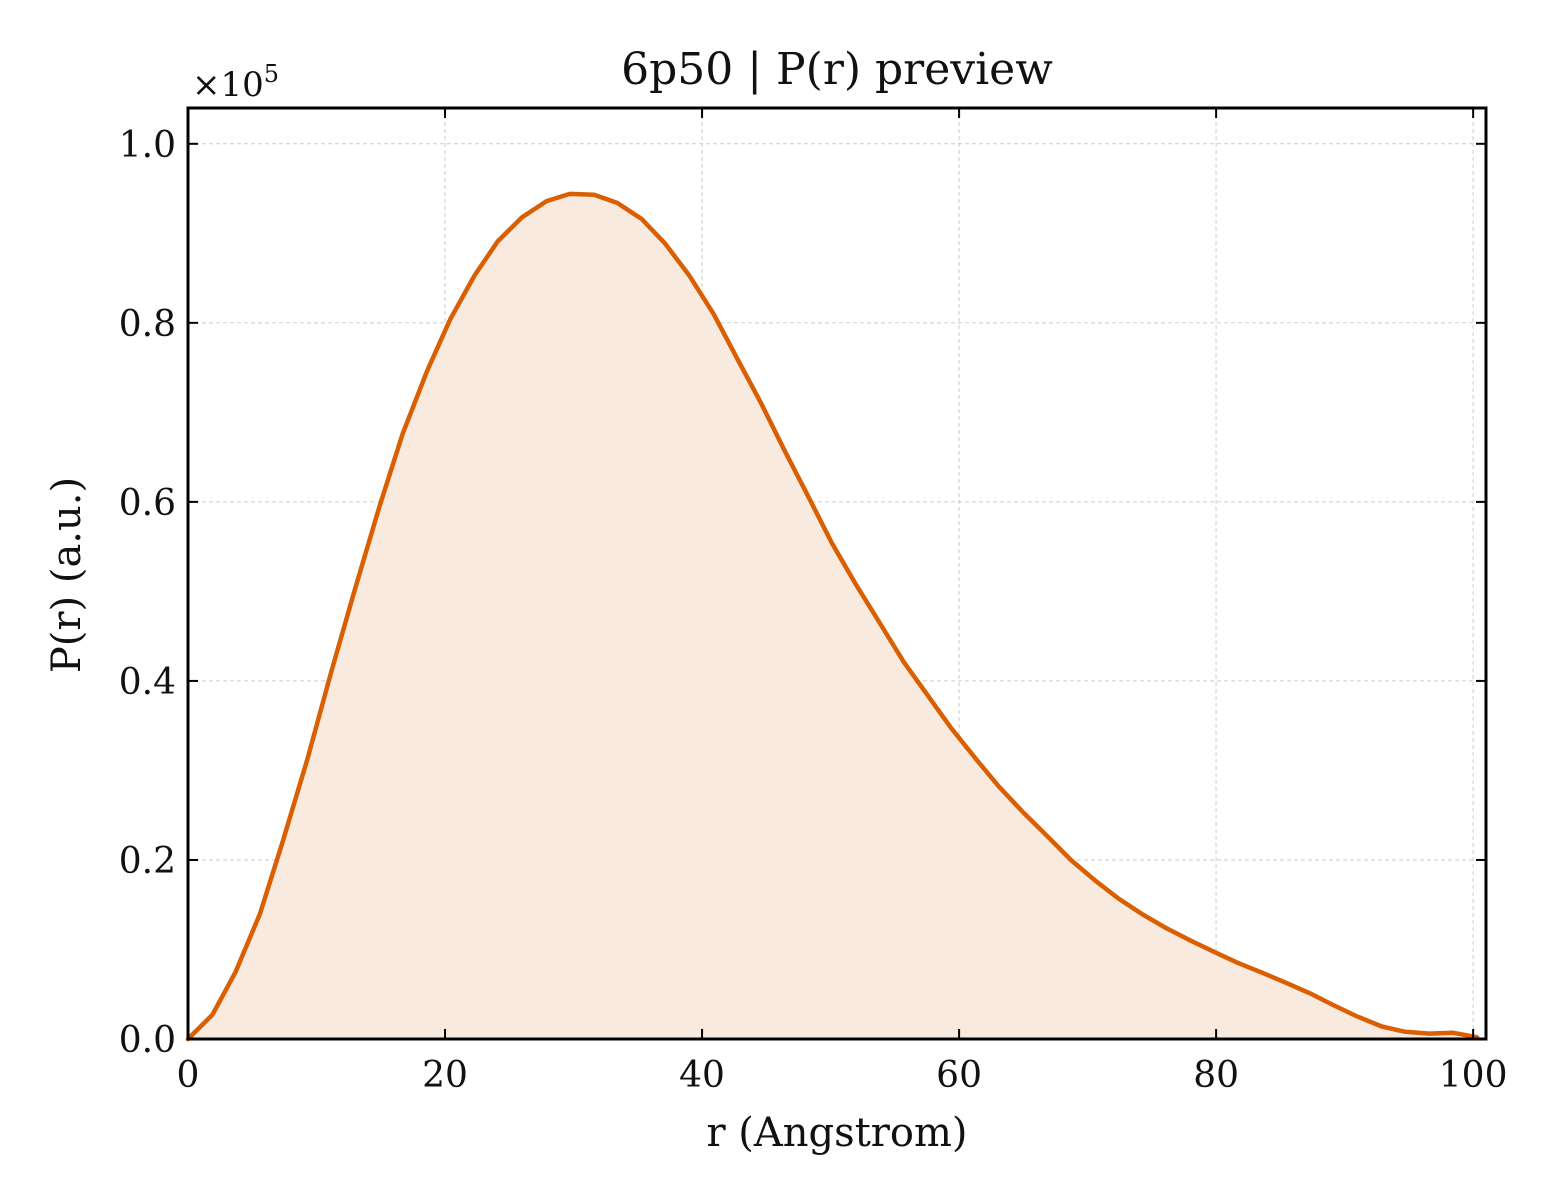 Image resolution: width=1560 pixels, height=1200 pixels. What do you see at coordinates (228, 85) in the screenshot?
I see `y-multiplier-base: ×10` at bounding box center [228, 85].